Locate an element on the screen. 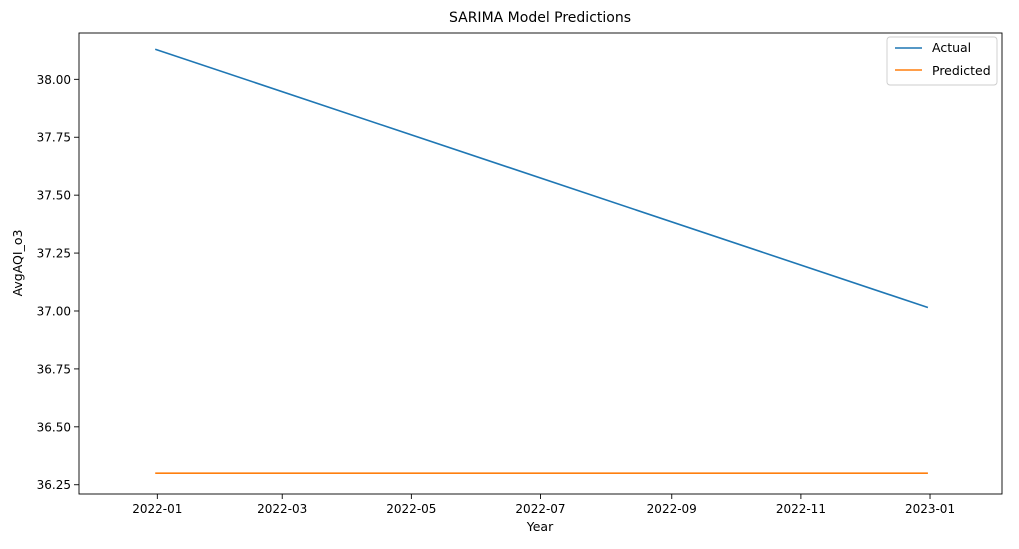 The height and width of the screenshot is (549, 1019). legend-label-actual: Actual is located at coordinates (951, 47).